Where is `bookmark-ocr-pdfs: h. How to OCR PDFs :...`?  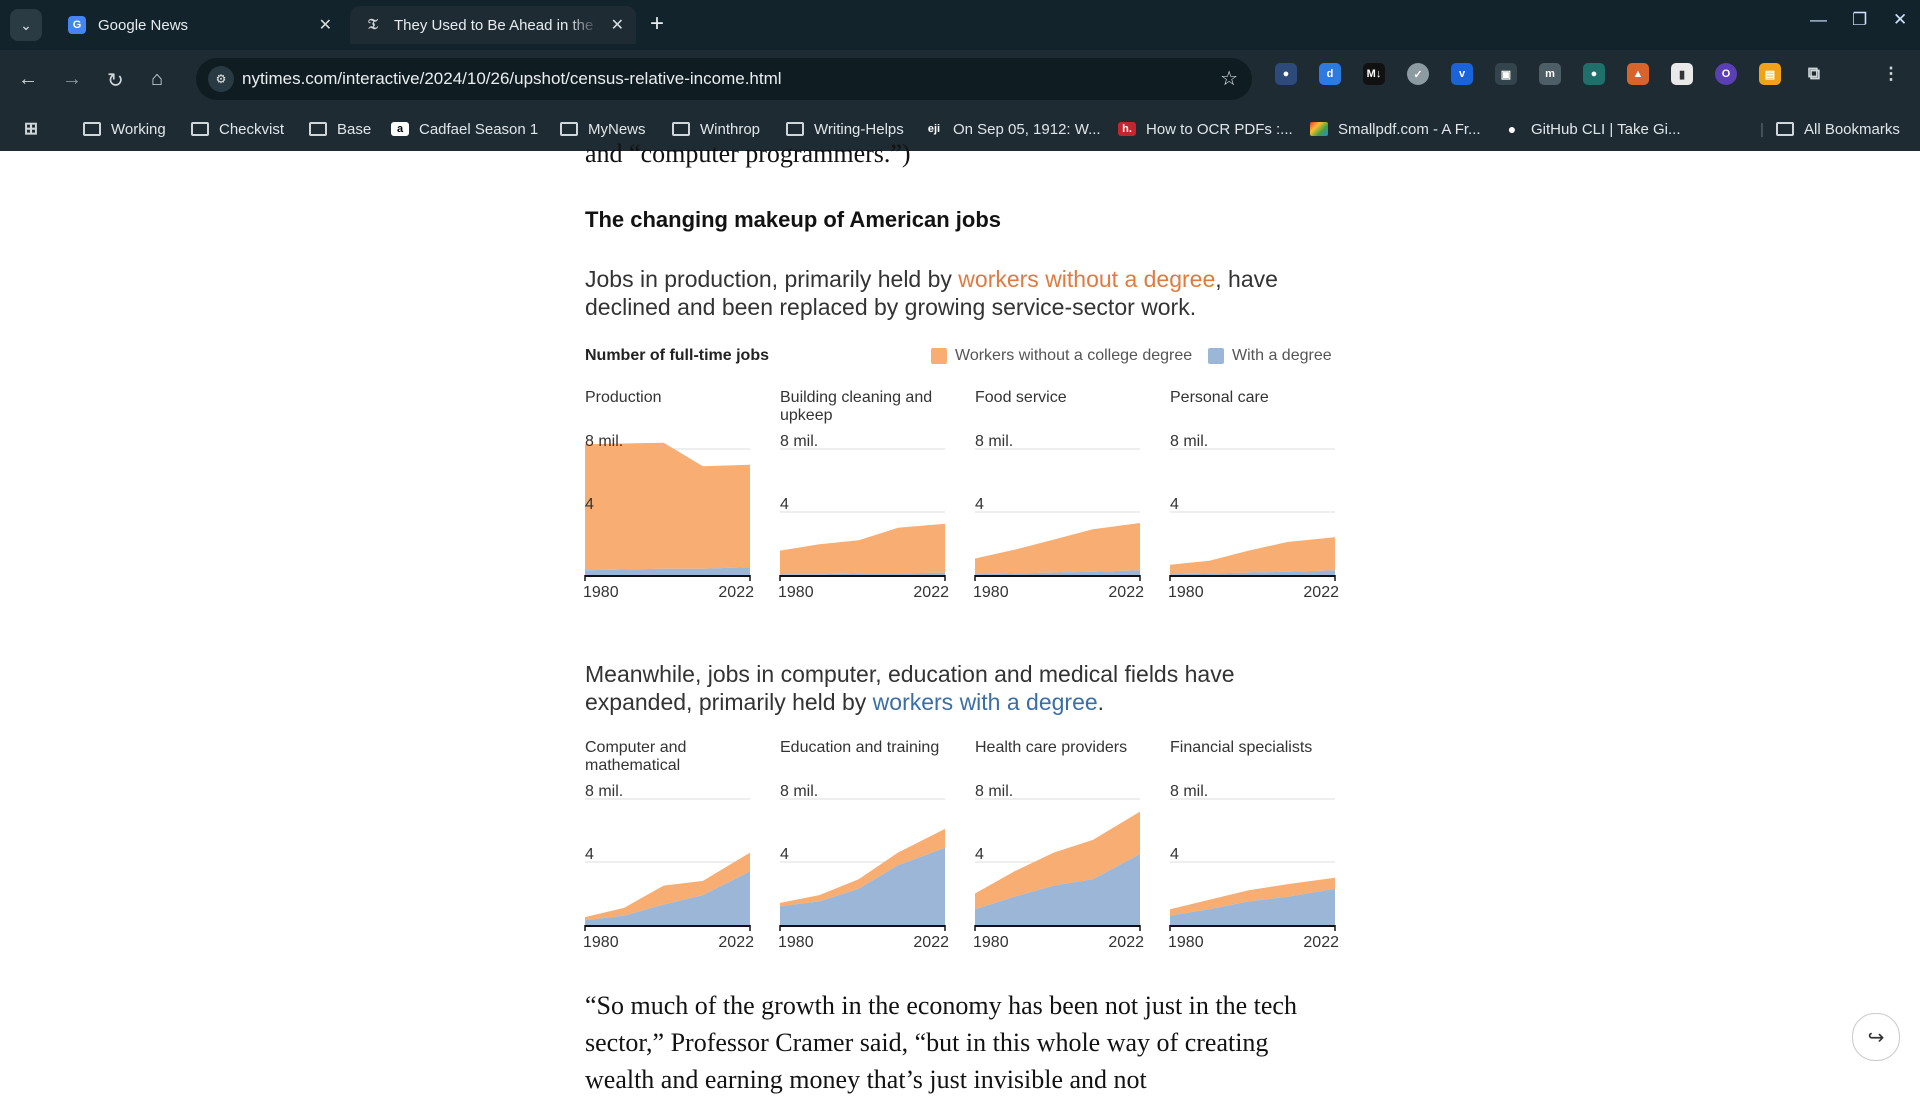 bookmark-ocr-pdfs: h. How to OCR PDFs :... is located at coordinates (1205, 129).